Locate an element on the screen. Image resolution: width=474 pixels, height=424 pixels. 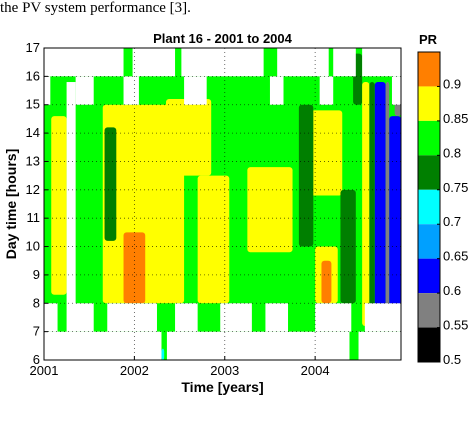
colorbar-tick-label: 0.5 is located at coordinates (452, 359).